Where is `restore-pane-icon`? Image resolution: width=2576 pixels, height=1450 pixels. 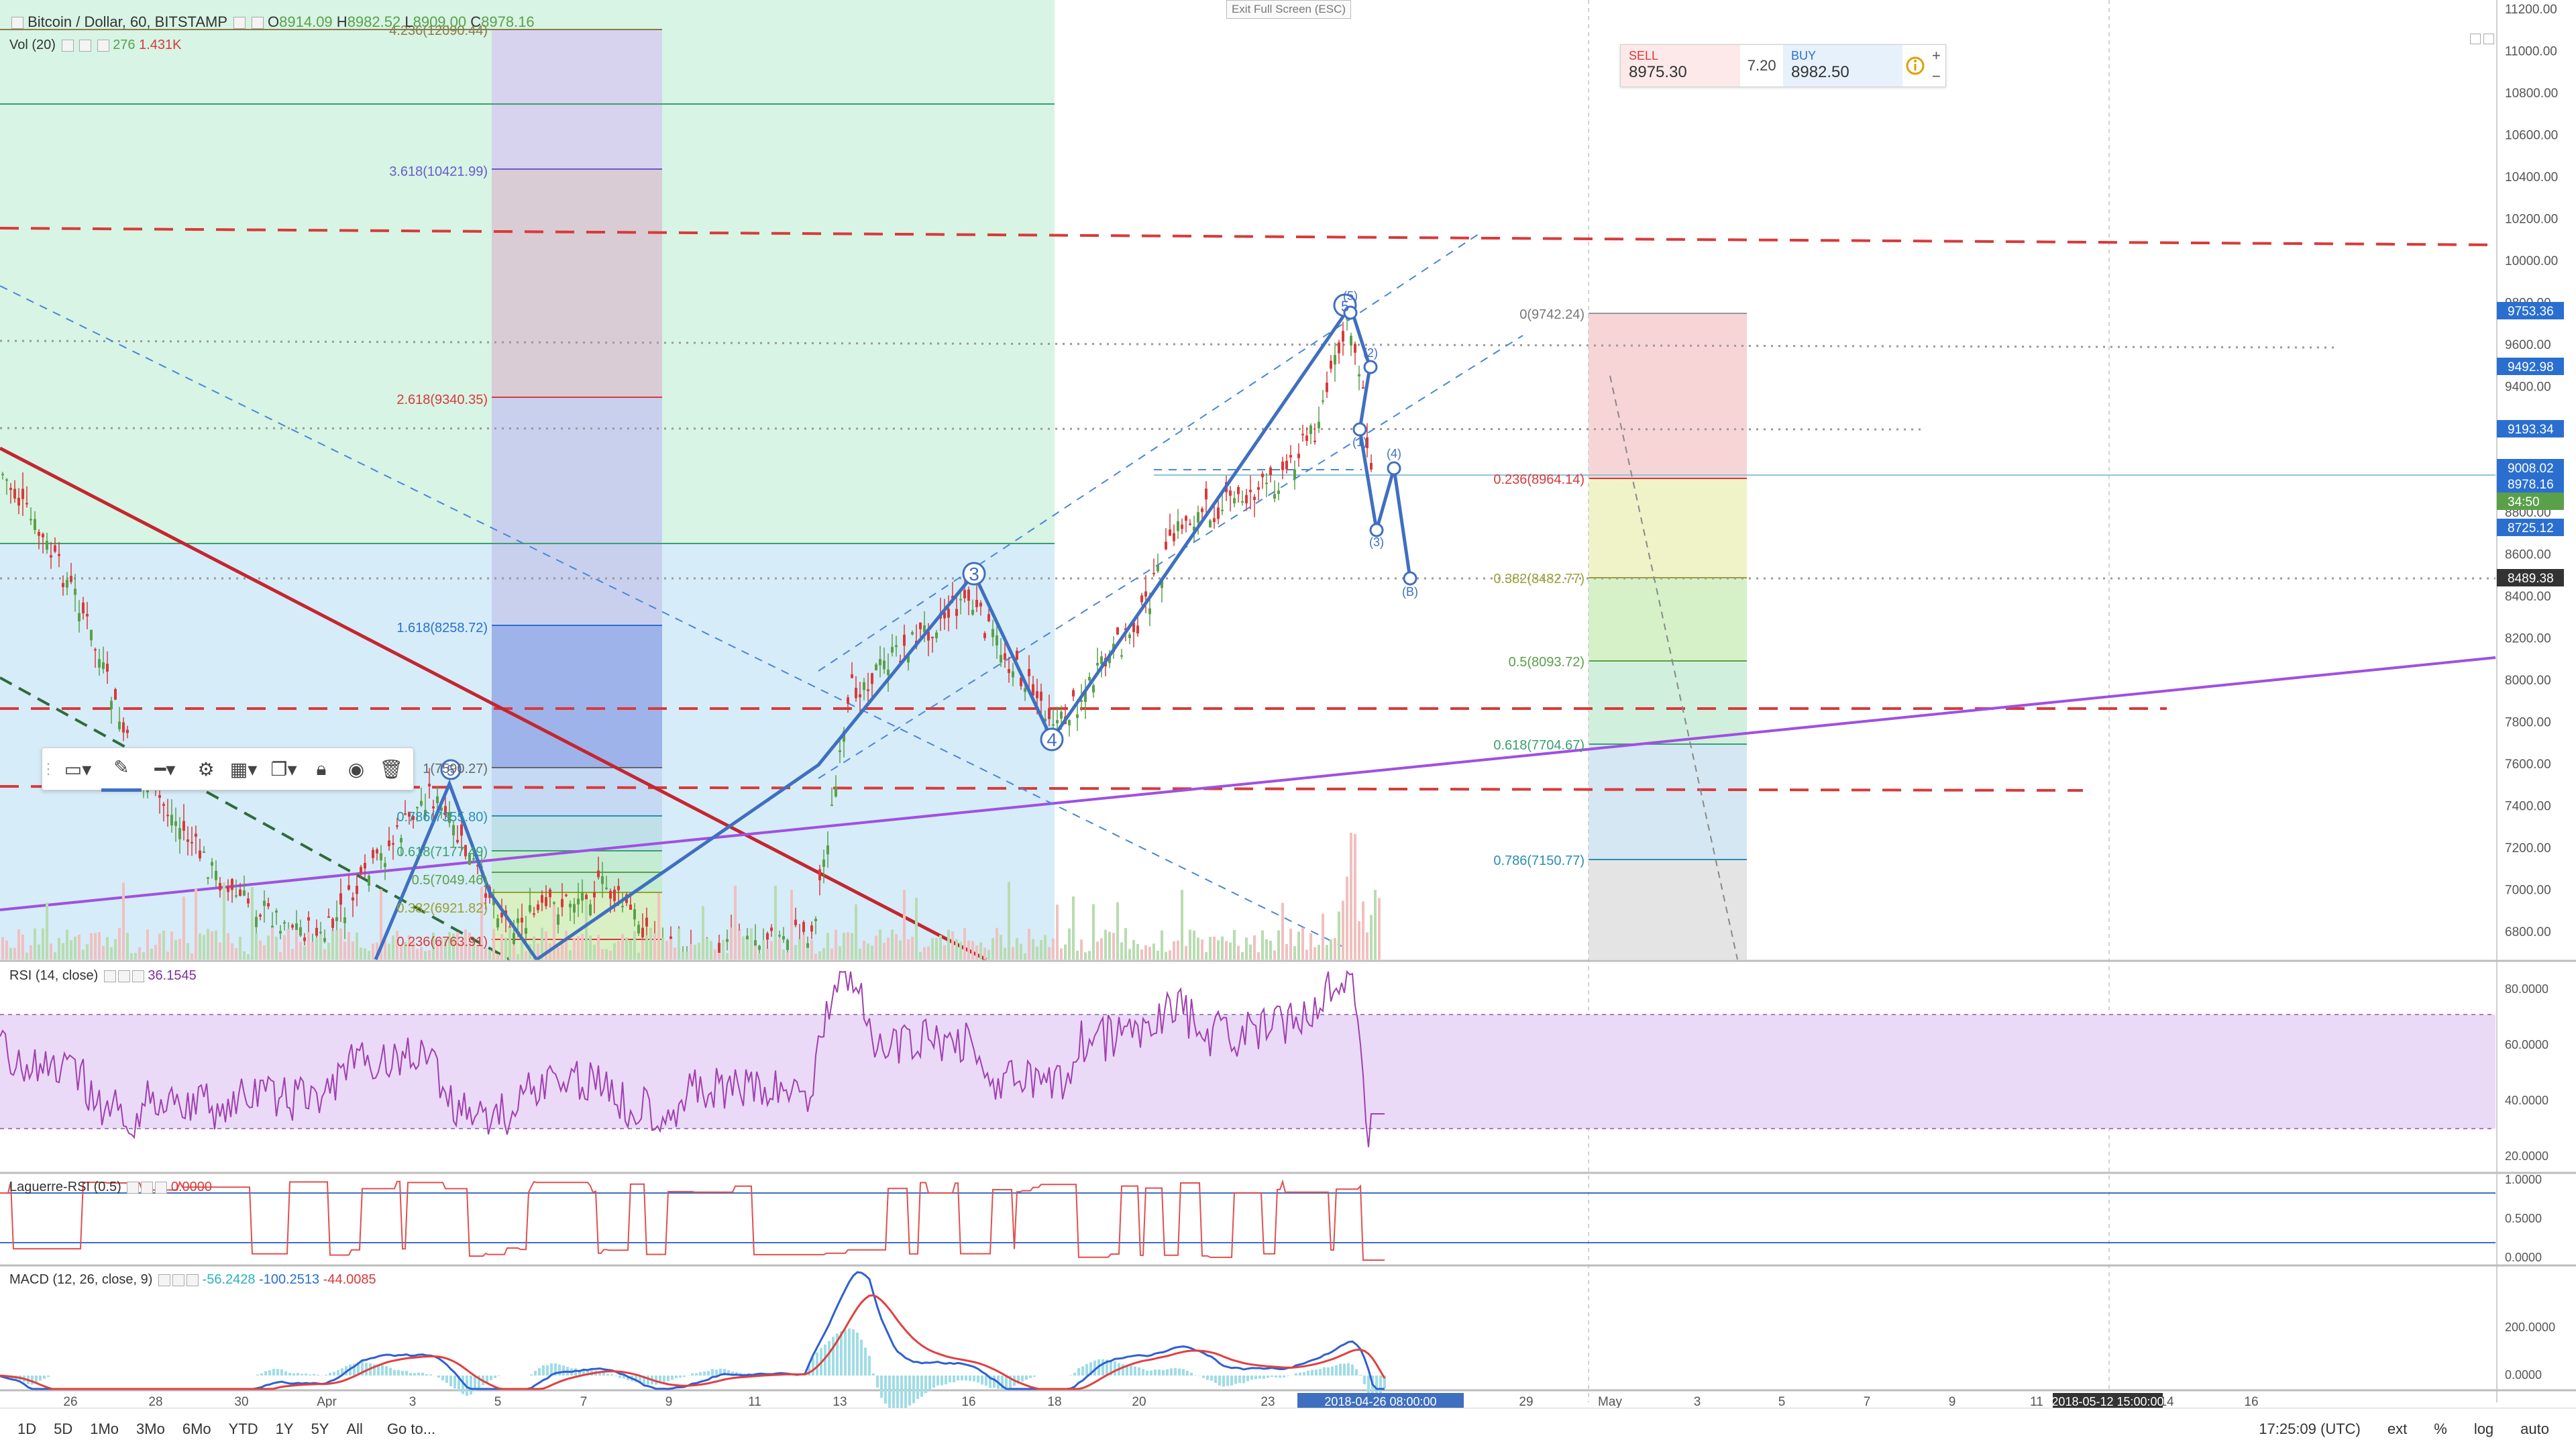
restore-pane-icon is located at coordinates (2488, 39).